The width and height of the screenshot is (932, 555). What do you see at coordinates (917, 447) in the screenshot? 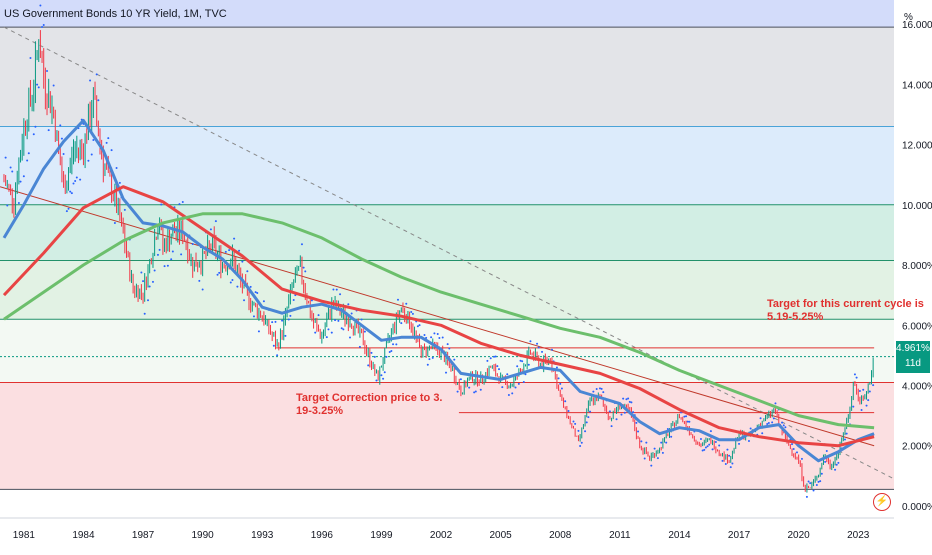
I see `y-tick-label: 2.000%` at bounding box center [917, 447].